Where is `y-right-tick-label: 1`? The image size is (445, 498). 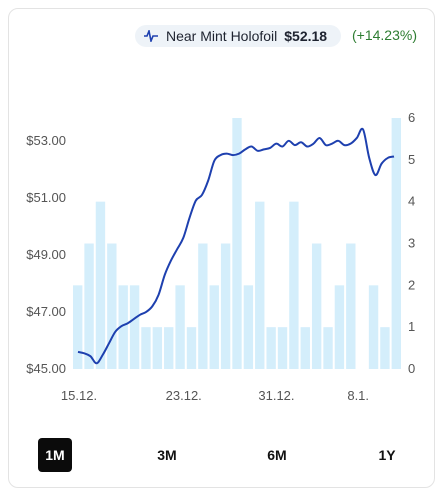
y-right-tick-label: 1 is located at coordinates (411, 326).